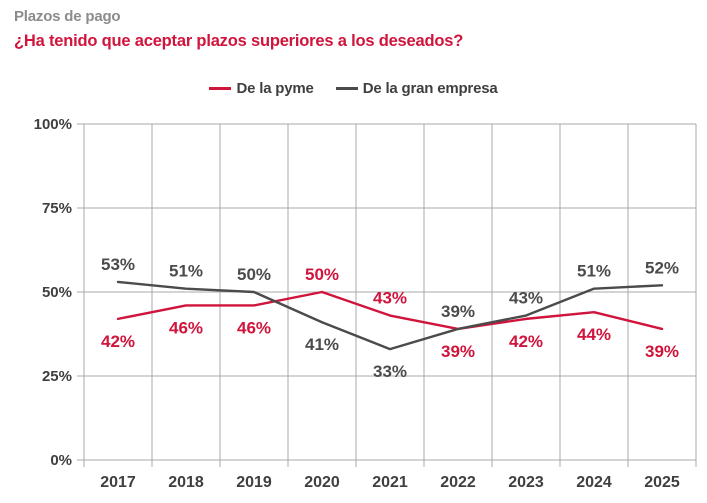  I want to click on x-axis-tick-label: 2017, so click(118, 482).